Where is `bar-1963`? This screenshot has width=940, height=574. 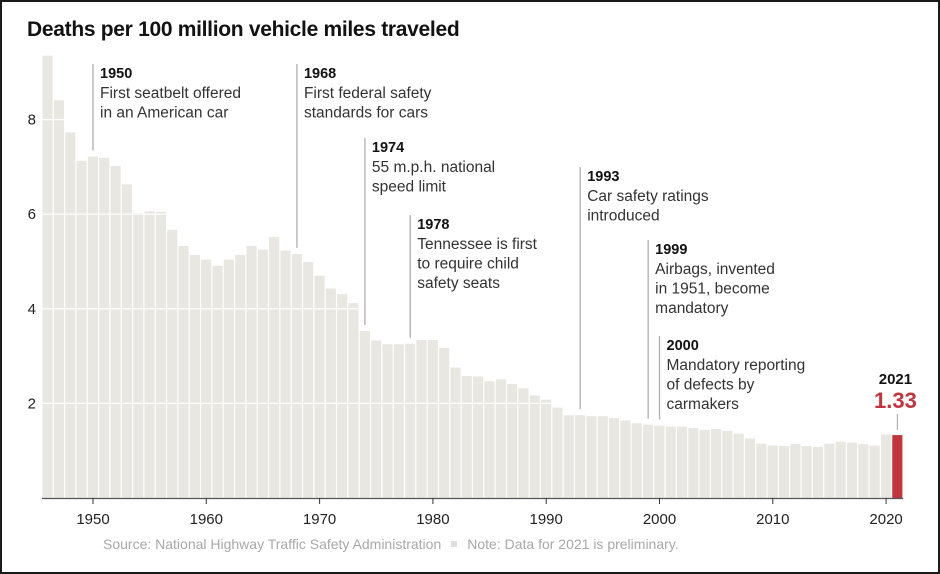 bar-1963 is located at coordinates (240, 376).